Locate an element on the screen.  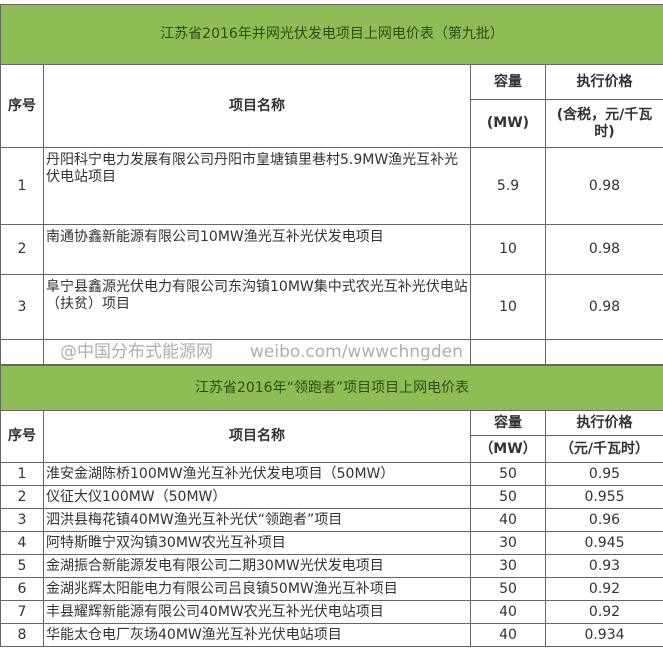
cell-name: 丹阳科宁电力发展有限公司丹阳市皇塘镇里巷村5.9MW渔光互补光伏电站项目 is located at coordinates (257, 186).